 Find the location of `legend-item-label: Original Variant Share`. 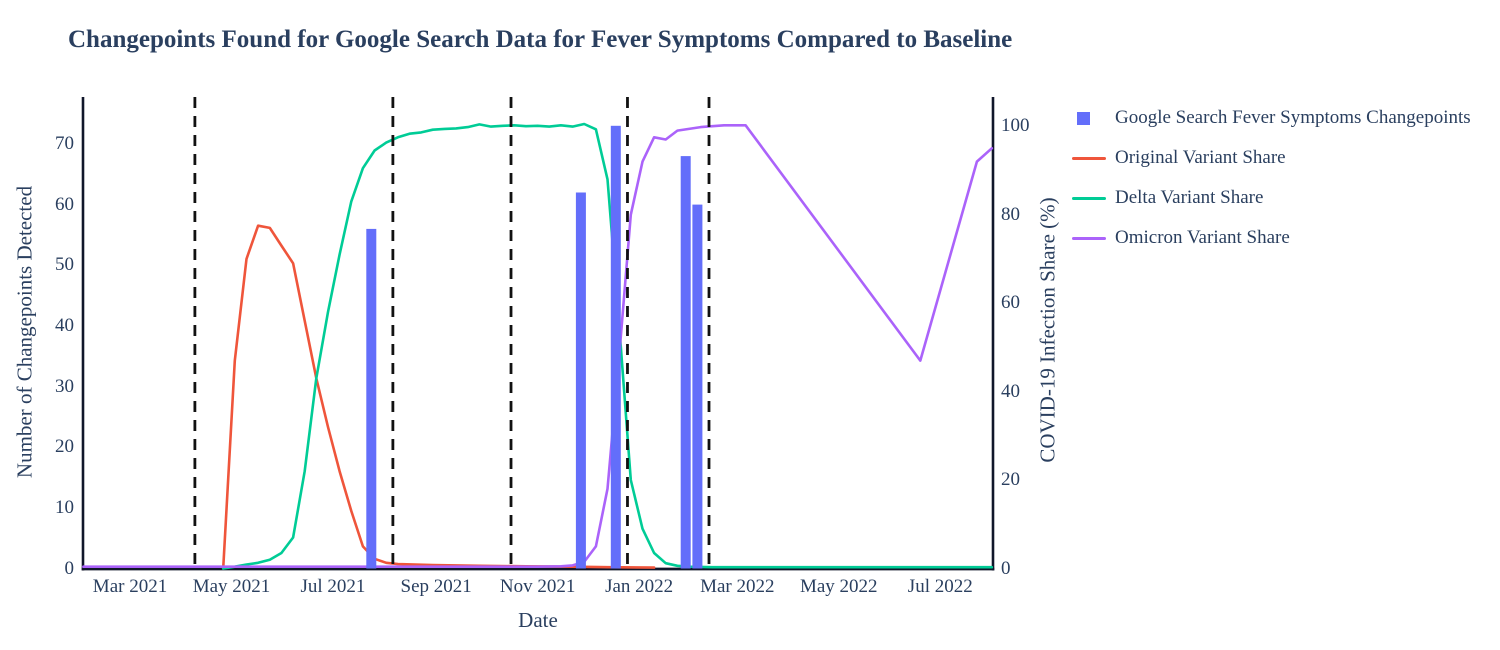

legend-item-label: Original Variant Share is located at coordinates (1200, 157).